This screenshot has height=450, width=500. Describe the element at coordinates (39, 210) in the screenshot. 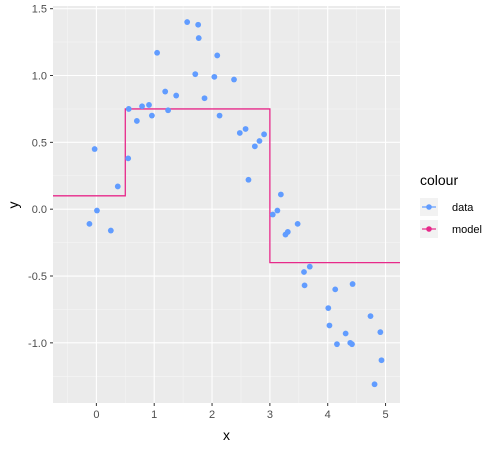

I see `y-tick-label-2: 0.0` at that location.